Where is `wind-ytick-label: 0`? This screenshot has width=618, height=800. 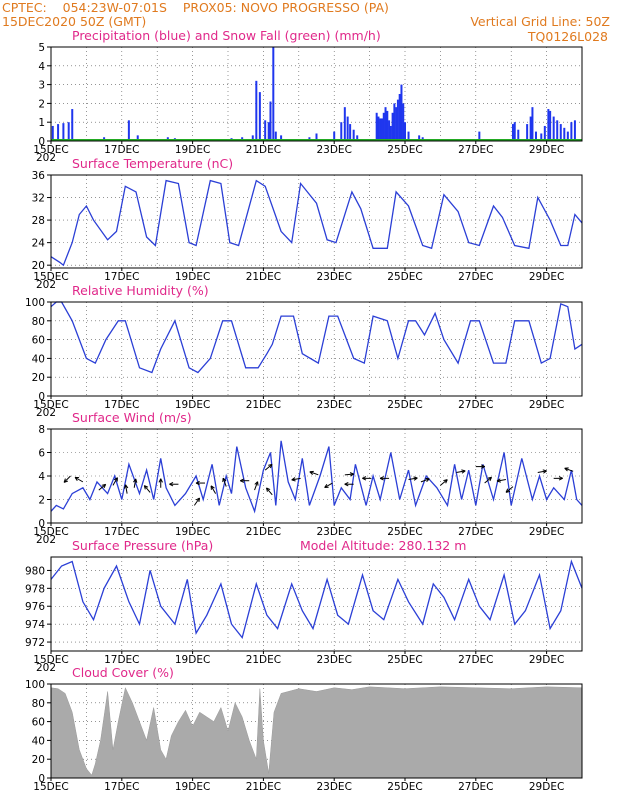 wind-ytick-label: 0 is located at coordinates (41, 524).